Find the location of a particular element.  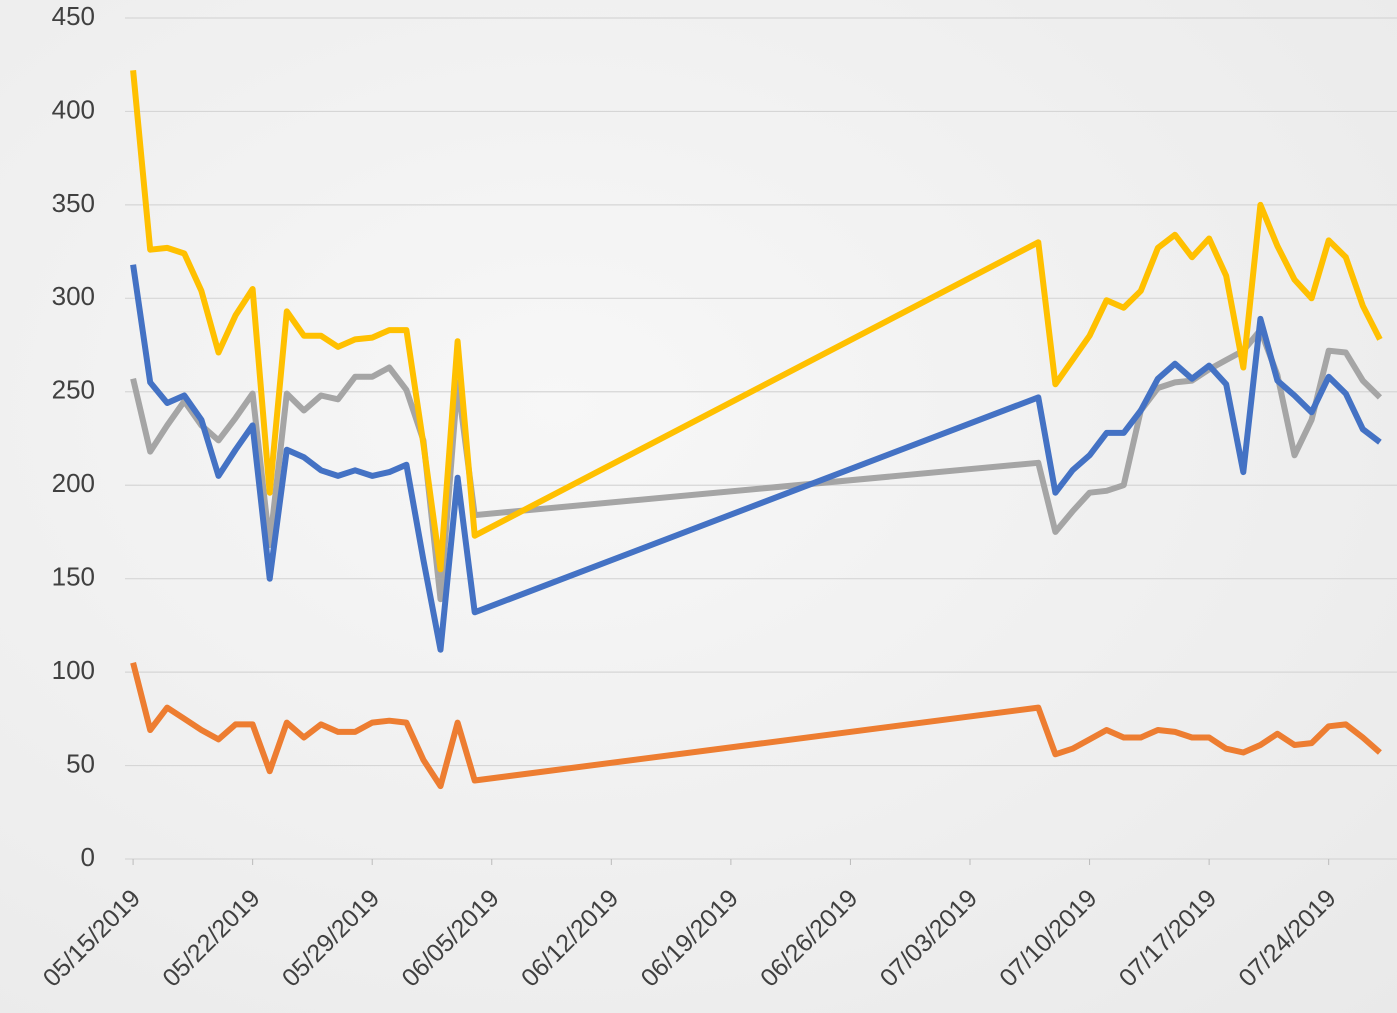

series-line is located at coordinates (756, 726).